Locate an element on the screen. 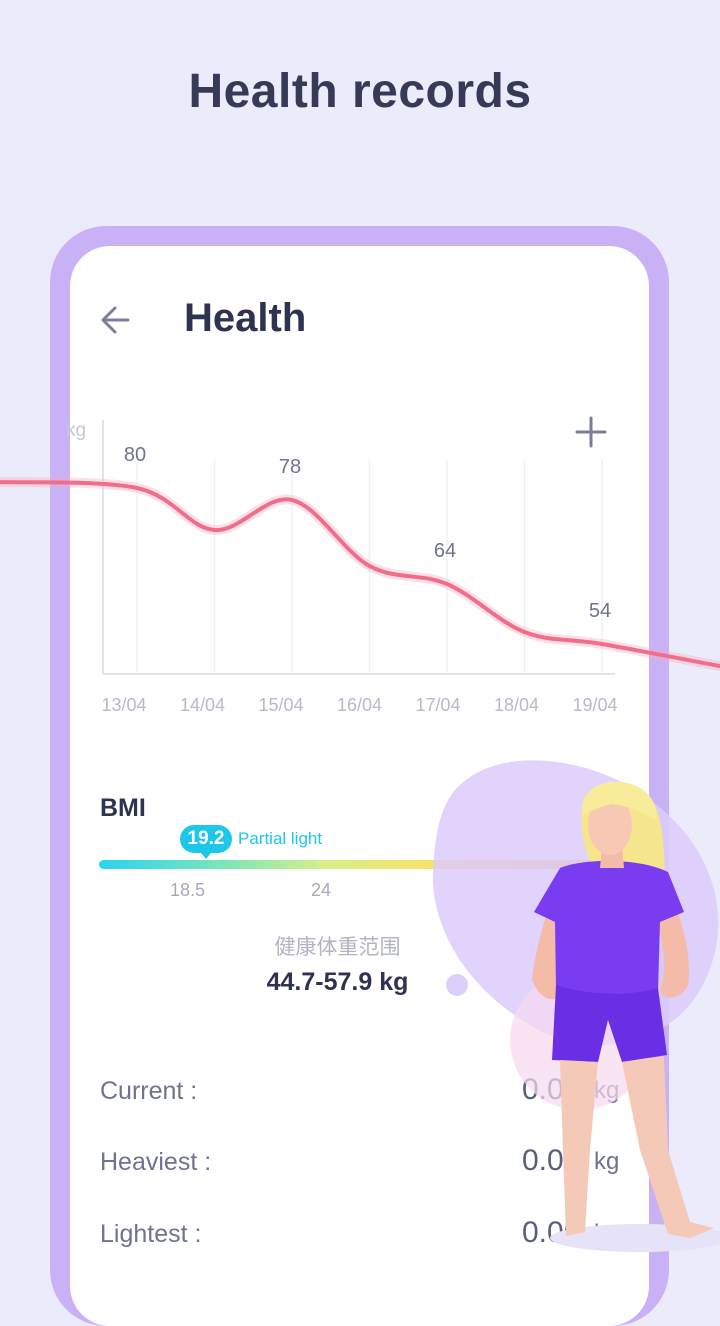 Image resolution: width=720 pixels, height=1326 pixels. bmi-value-badge: 19.2 is located at coordinates (206, 839).